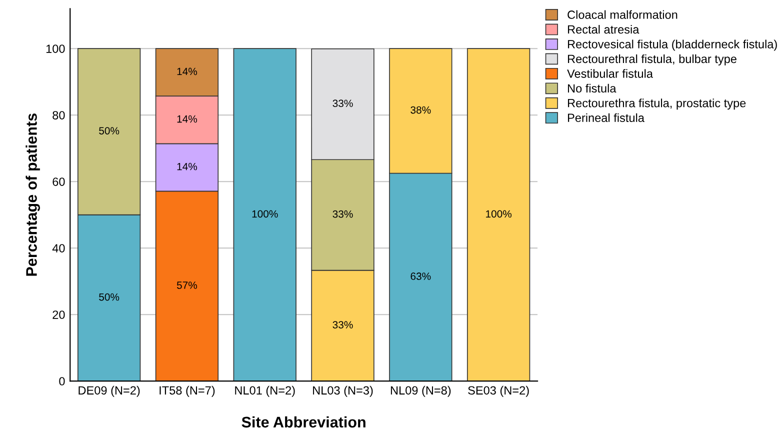 This screenshot has height=433, width=779. Describe the element at coordinates (604, 29) in the screenshot. I see `legend-label: Rectal atresia` at that location.